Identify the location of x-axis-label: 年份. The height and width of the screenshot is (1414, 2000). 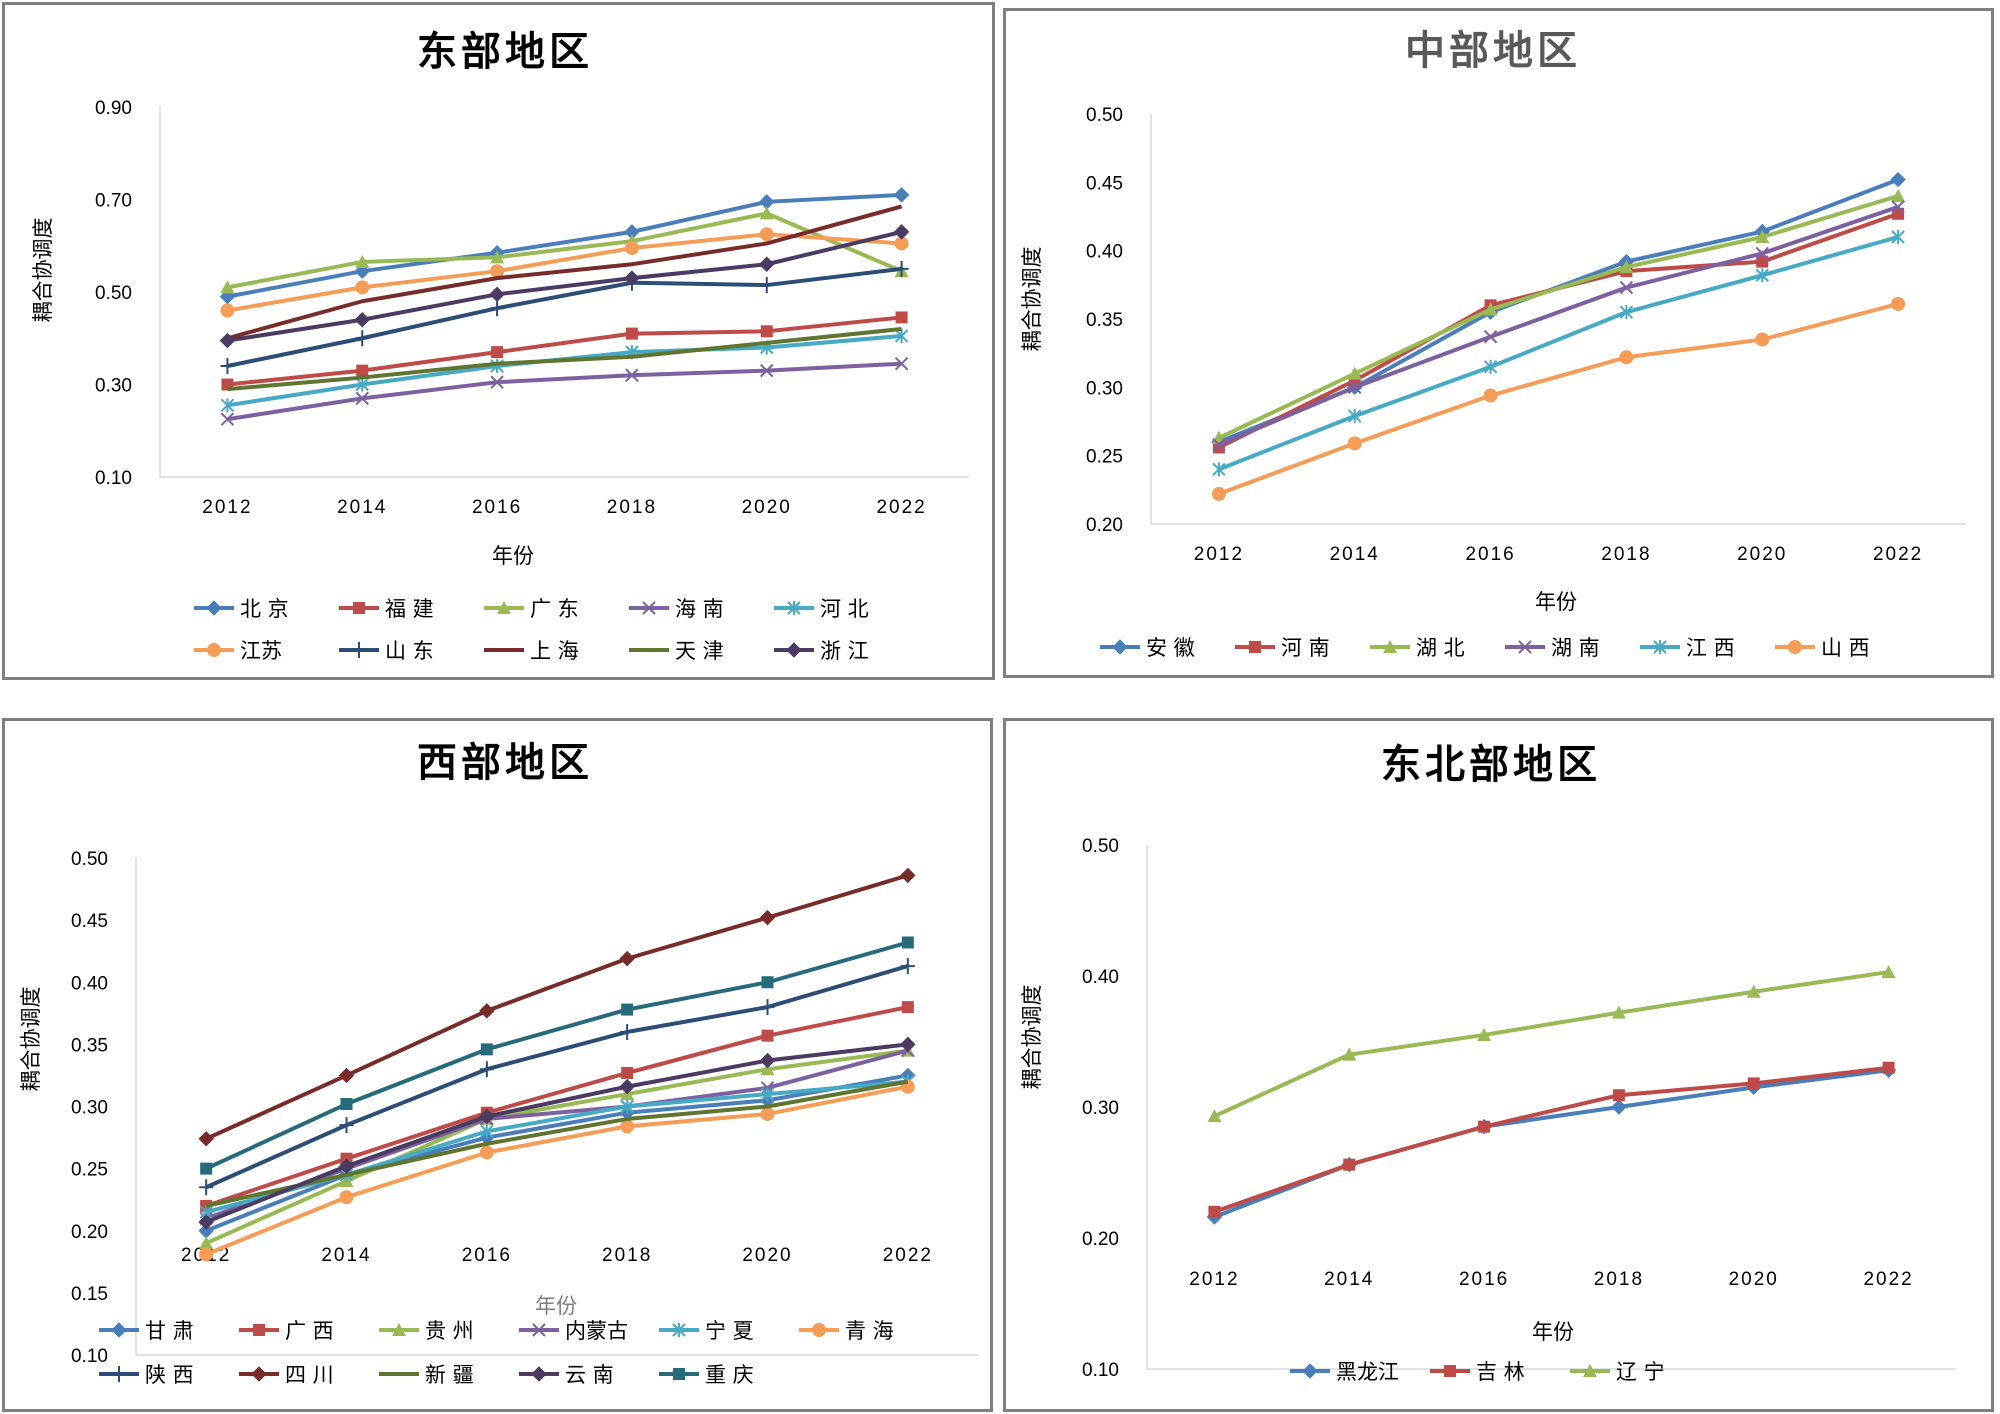
(1556, 602).